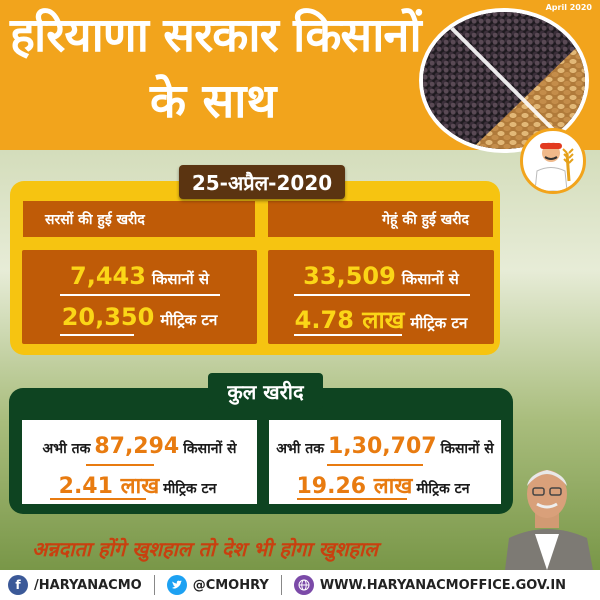  What do you see at coordinates (139, 219) in the screenshot?
I see `mustard-label: सरसों की हुई खरीद` at bounding box center [139, 219].